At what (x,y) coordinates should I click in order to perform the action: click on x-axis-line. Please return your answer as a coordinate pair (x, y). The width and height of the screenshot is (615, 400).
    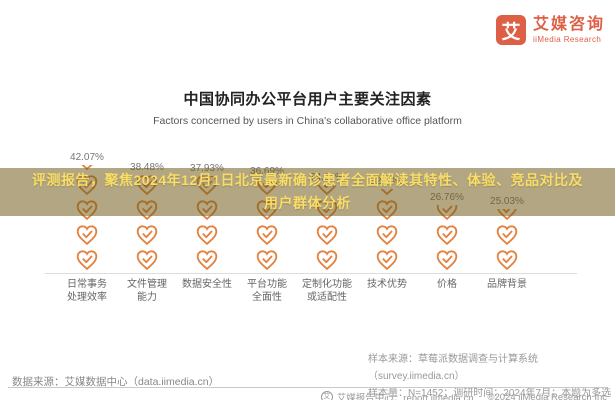
    Looking at the image, I should click on (311, 273).